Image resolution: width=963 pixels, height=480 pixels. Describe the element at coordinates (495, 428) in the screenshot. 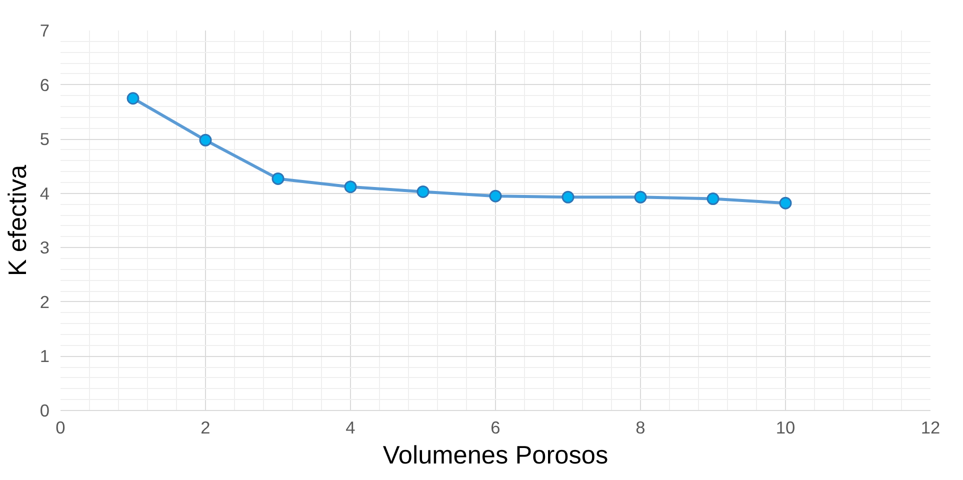

I see `x-tick-label: 6` at that location.